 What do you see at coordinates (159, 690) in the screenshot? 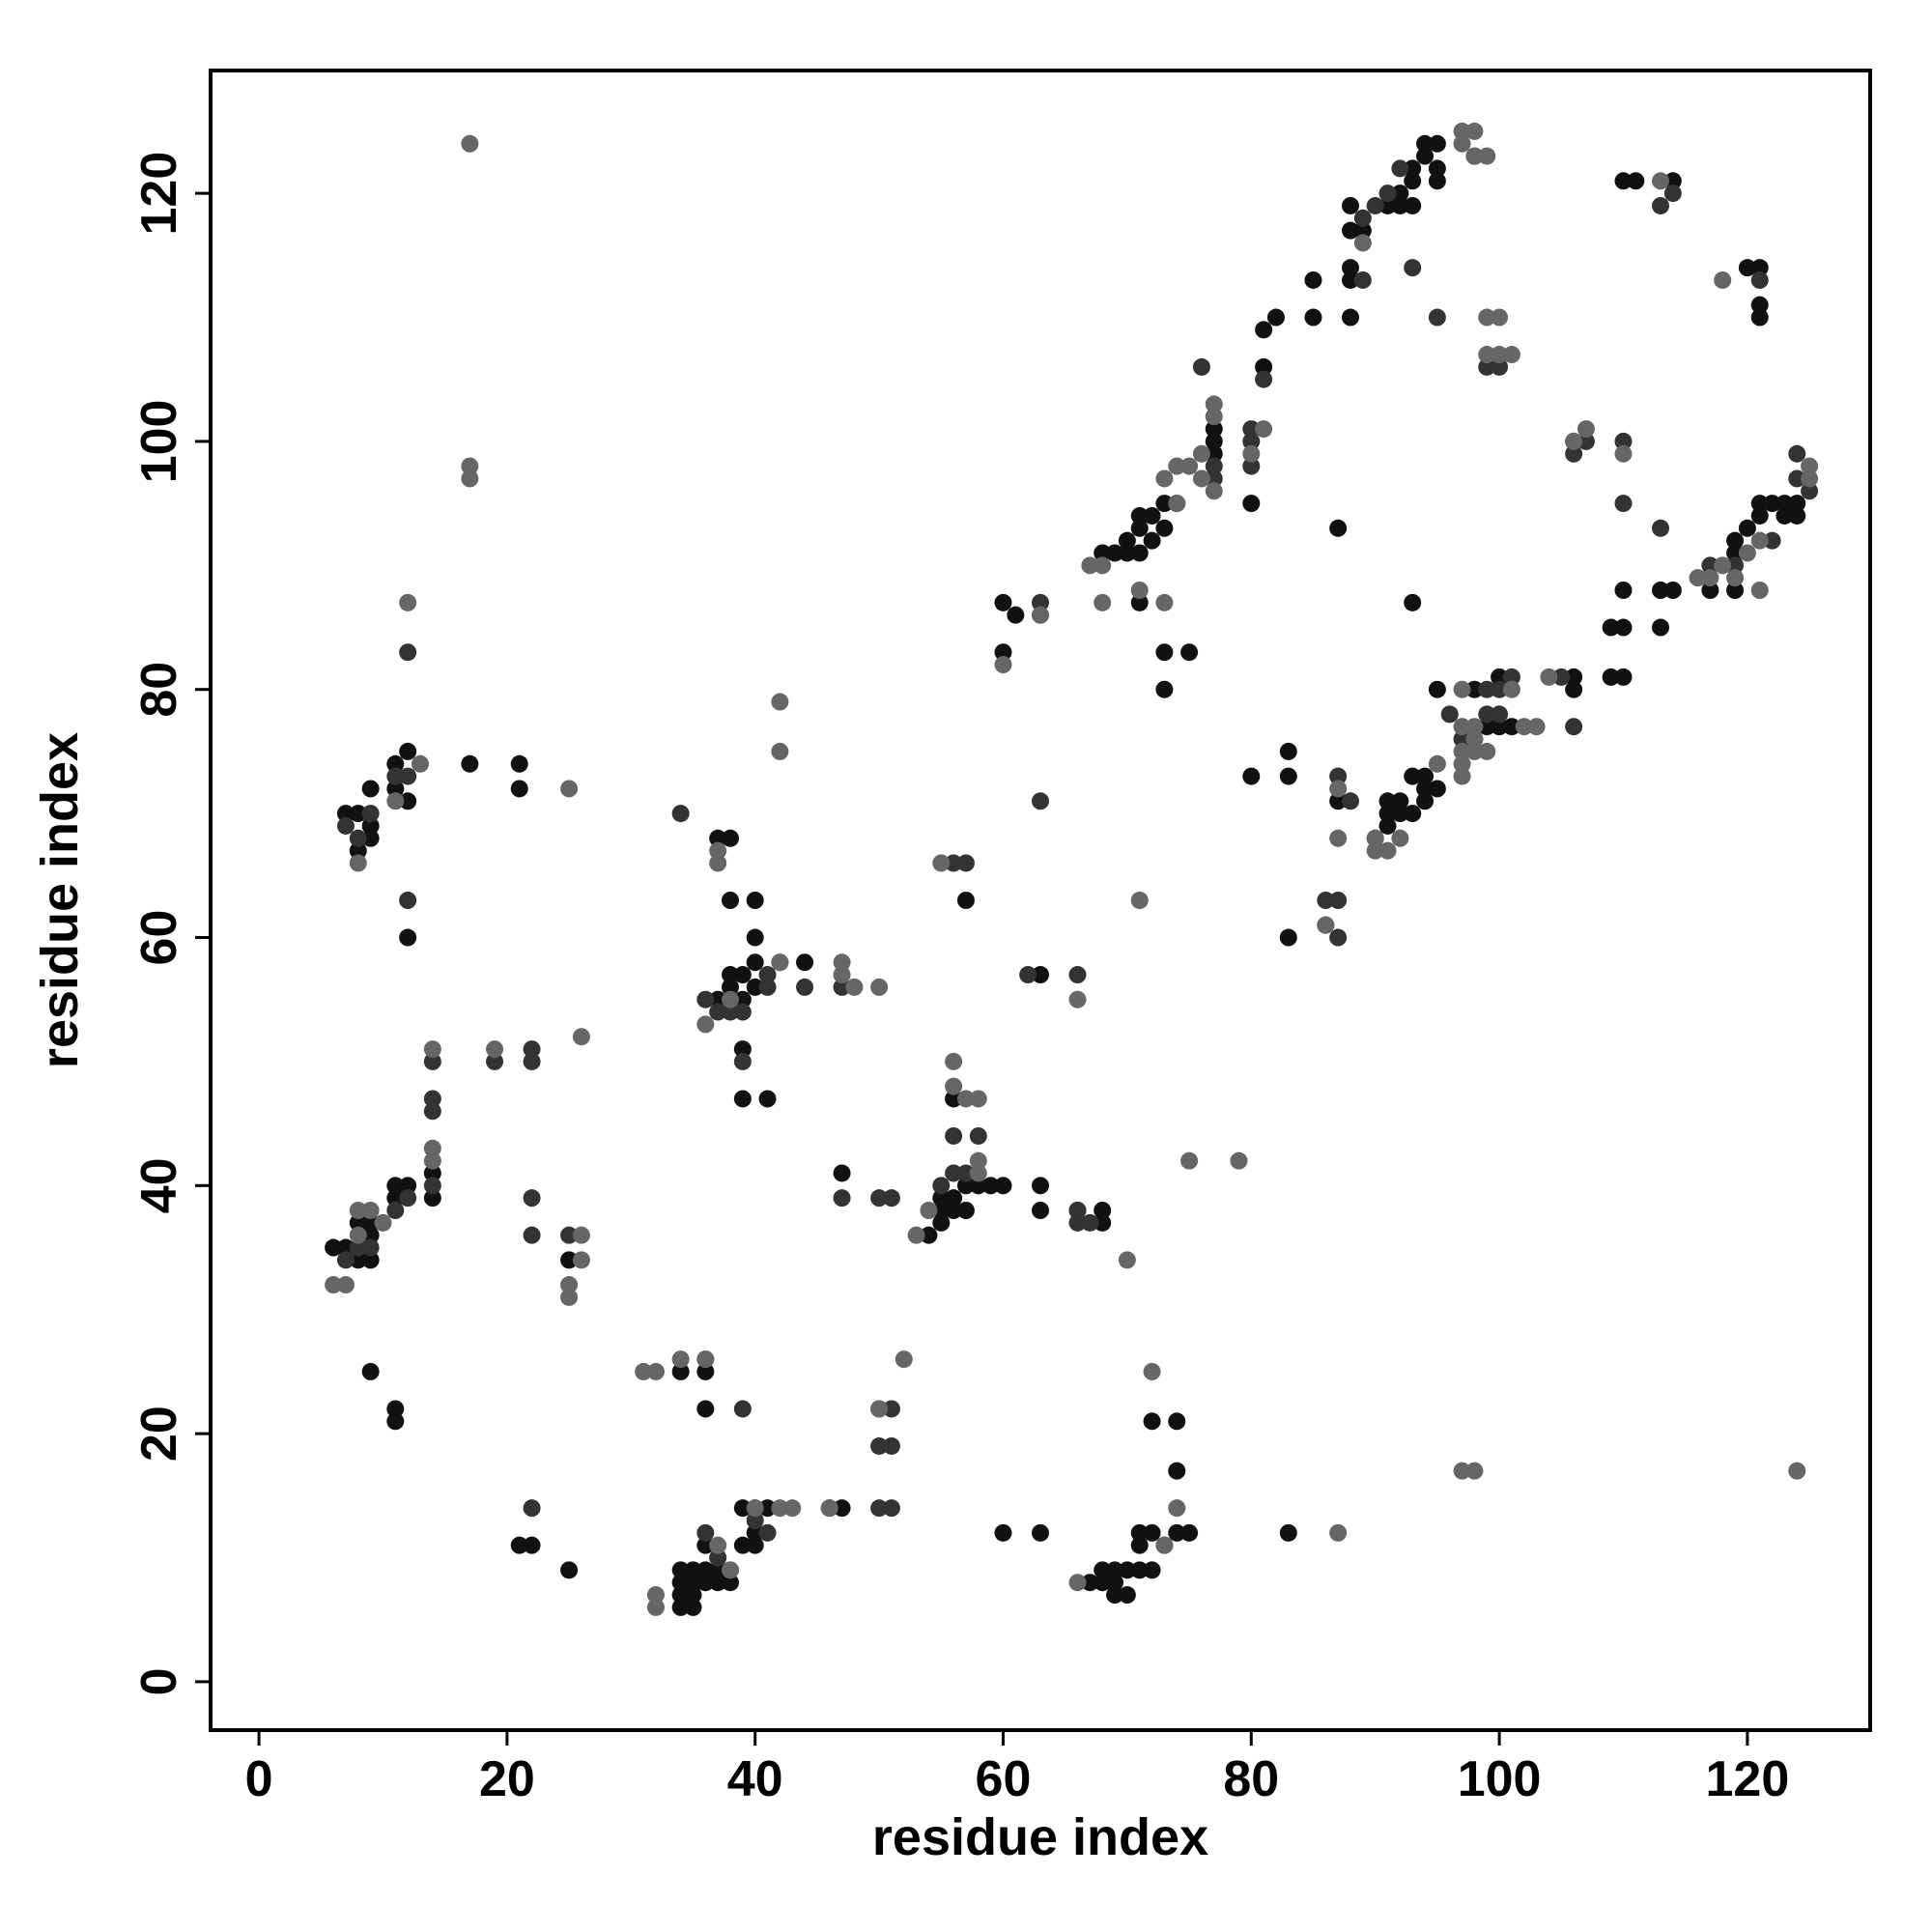
I see `y-tick-label: 80` at bounding box center [159, 690].